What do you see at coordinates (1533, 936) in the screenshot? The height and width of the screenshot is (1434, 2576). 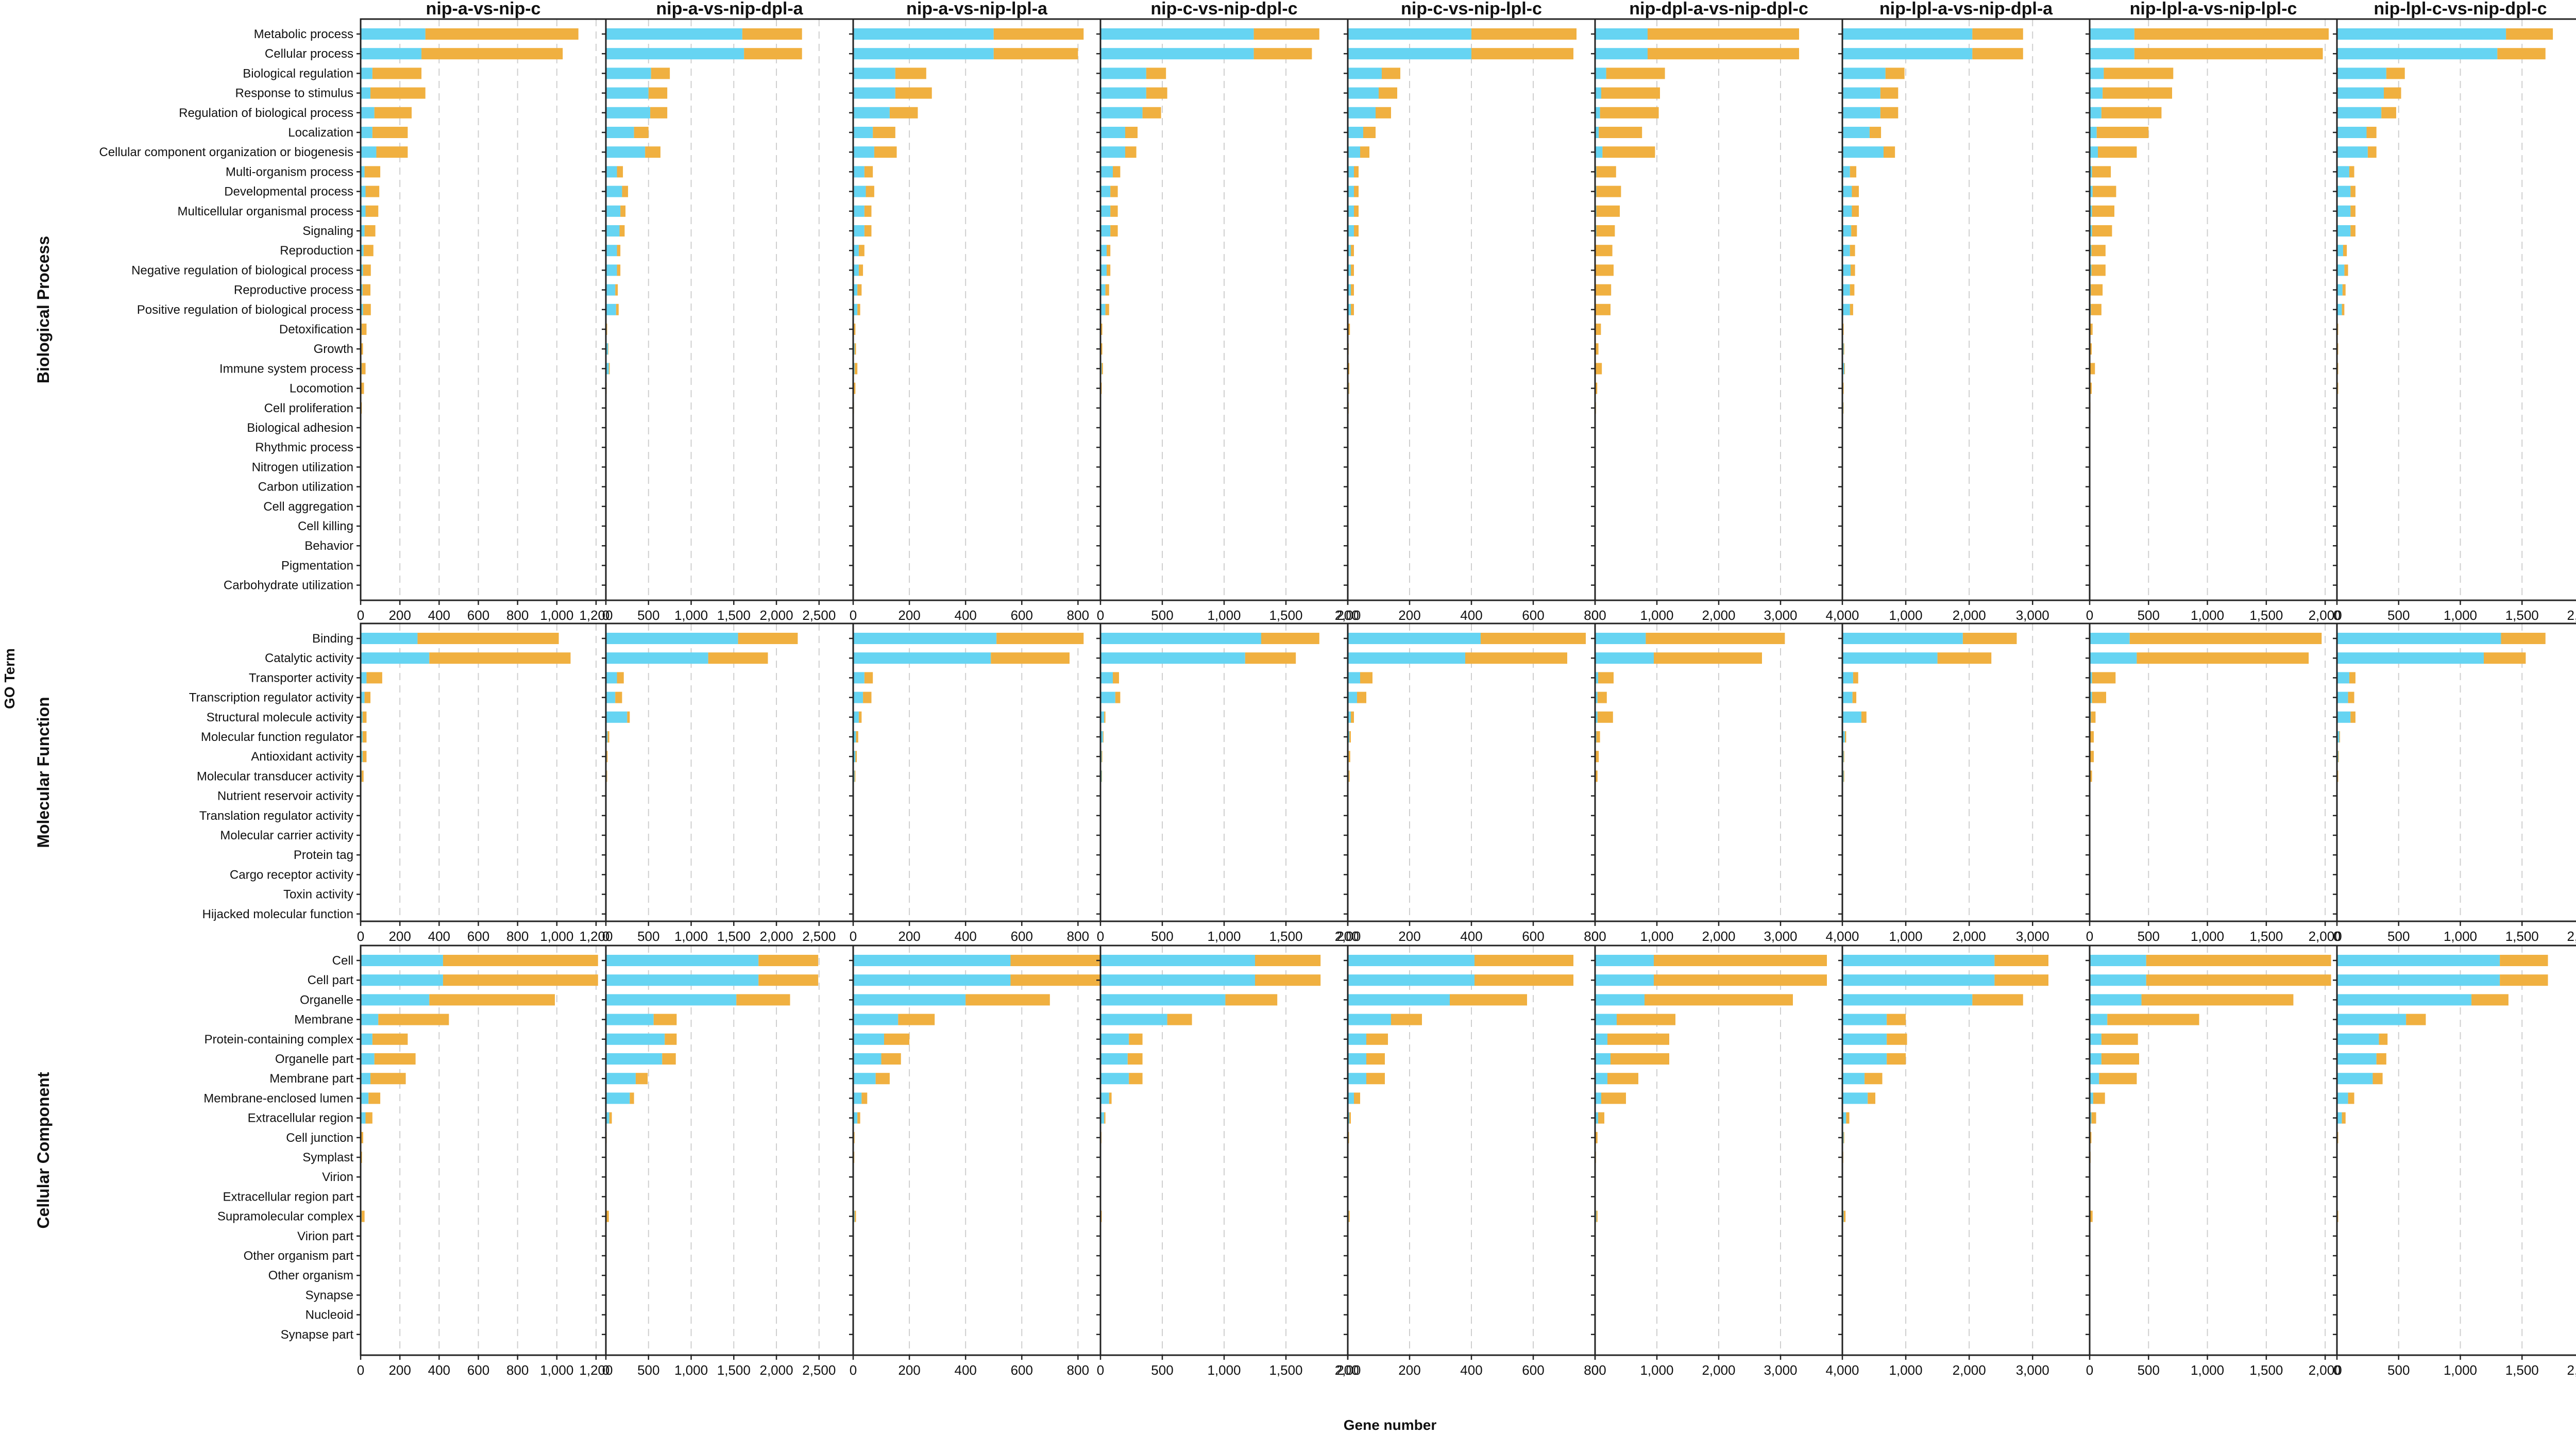 I see `x-tick-label: 600` at bounding box center [1533, 936].